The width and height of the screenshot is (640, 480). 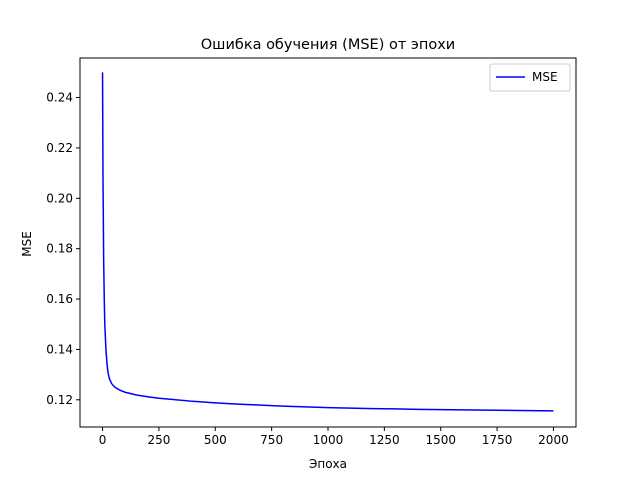 I want to click on x-axis-title: Эпоха, so click(x=328, y=464).